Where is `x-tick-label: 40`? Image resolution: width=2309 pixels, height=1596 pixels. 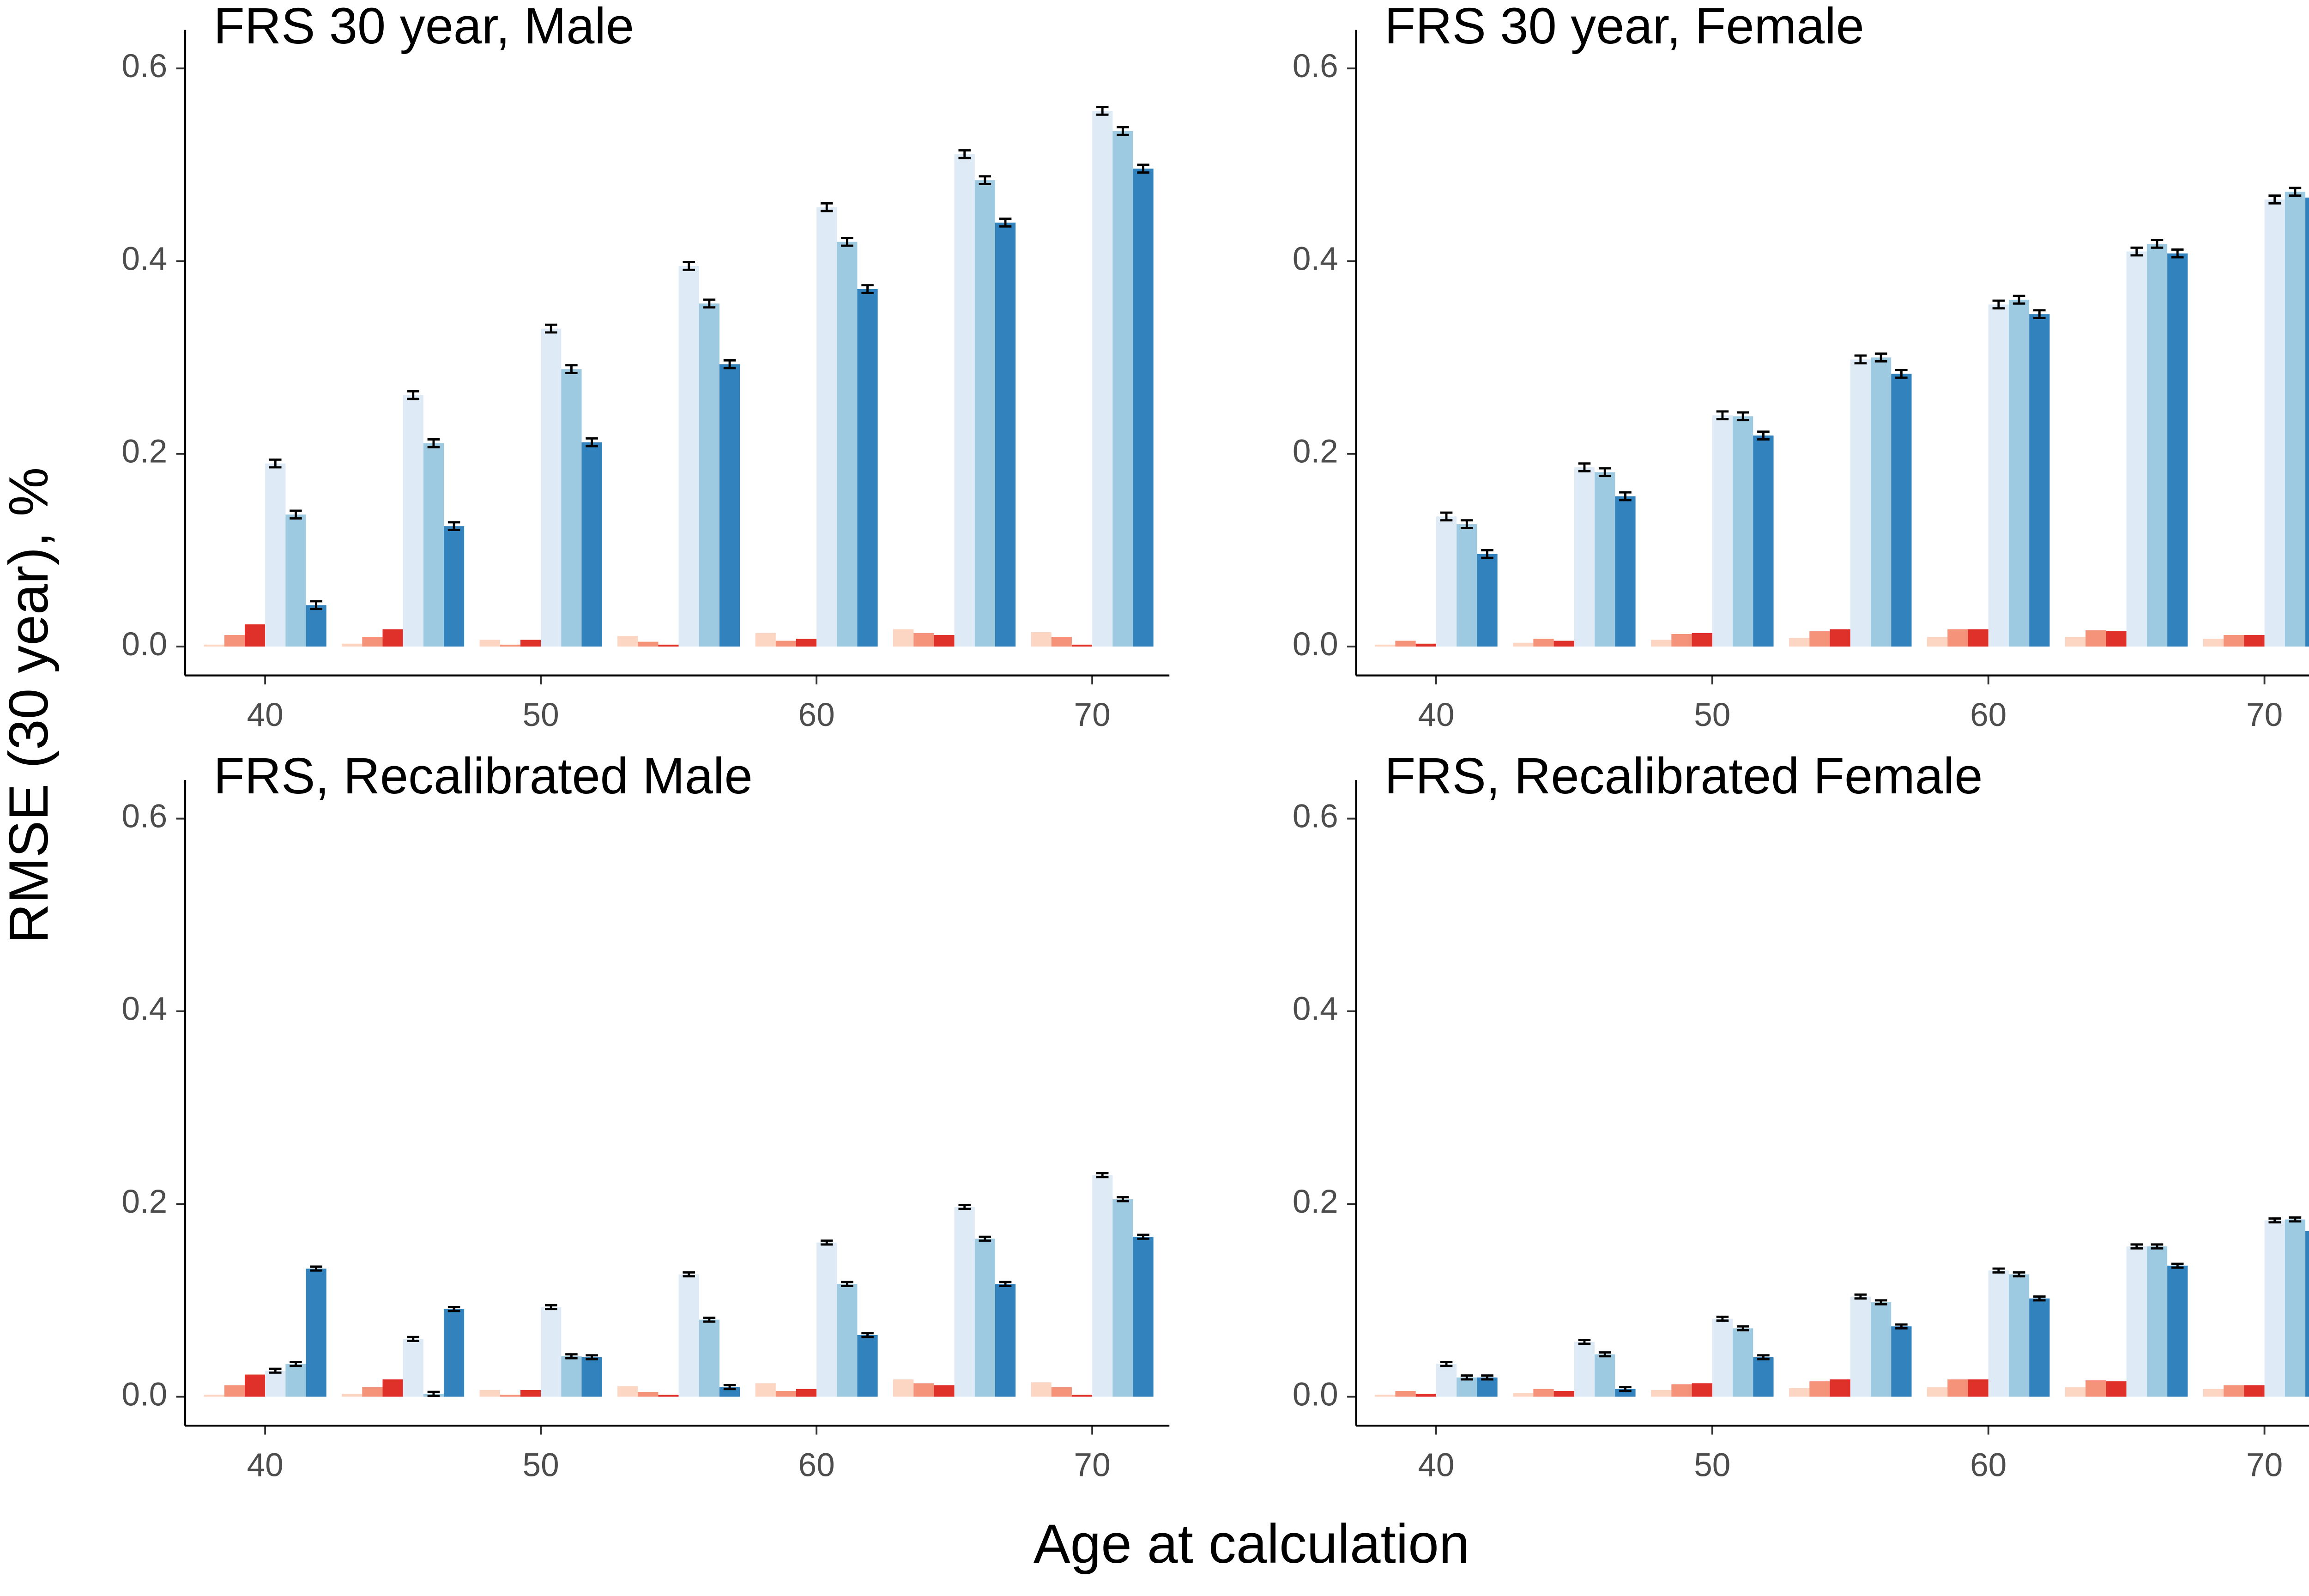 x-tick-label: 40 is located at coordinates (1436, 1465).